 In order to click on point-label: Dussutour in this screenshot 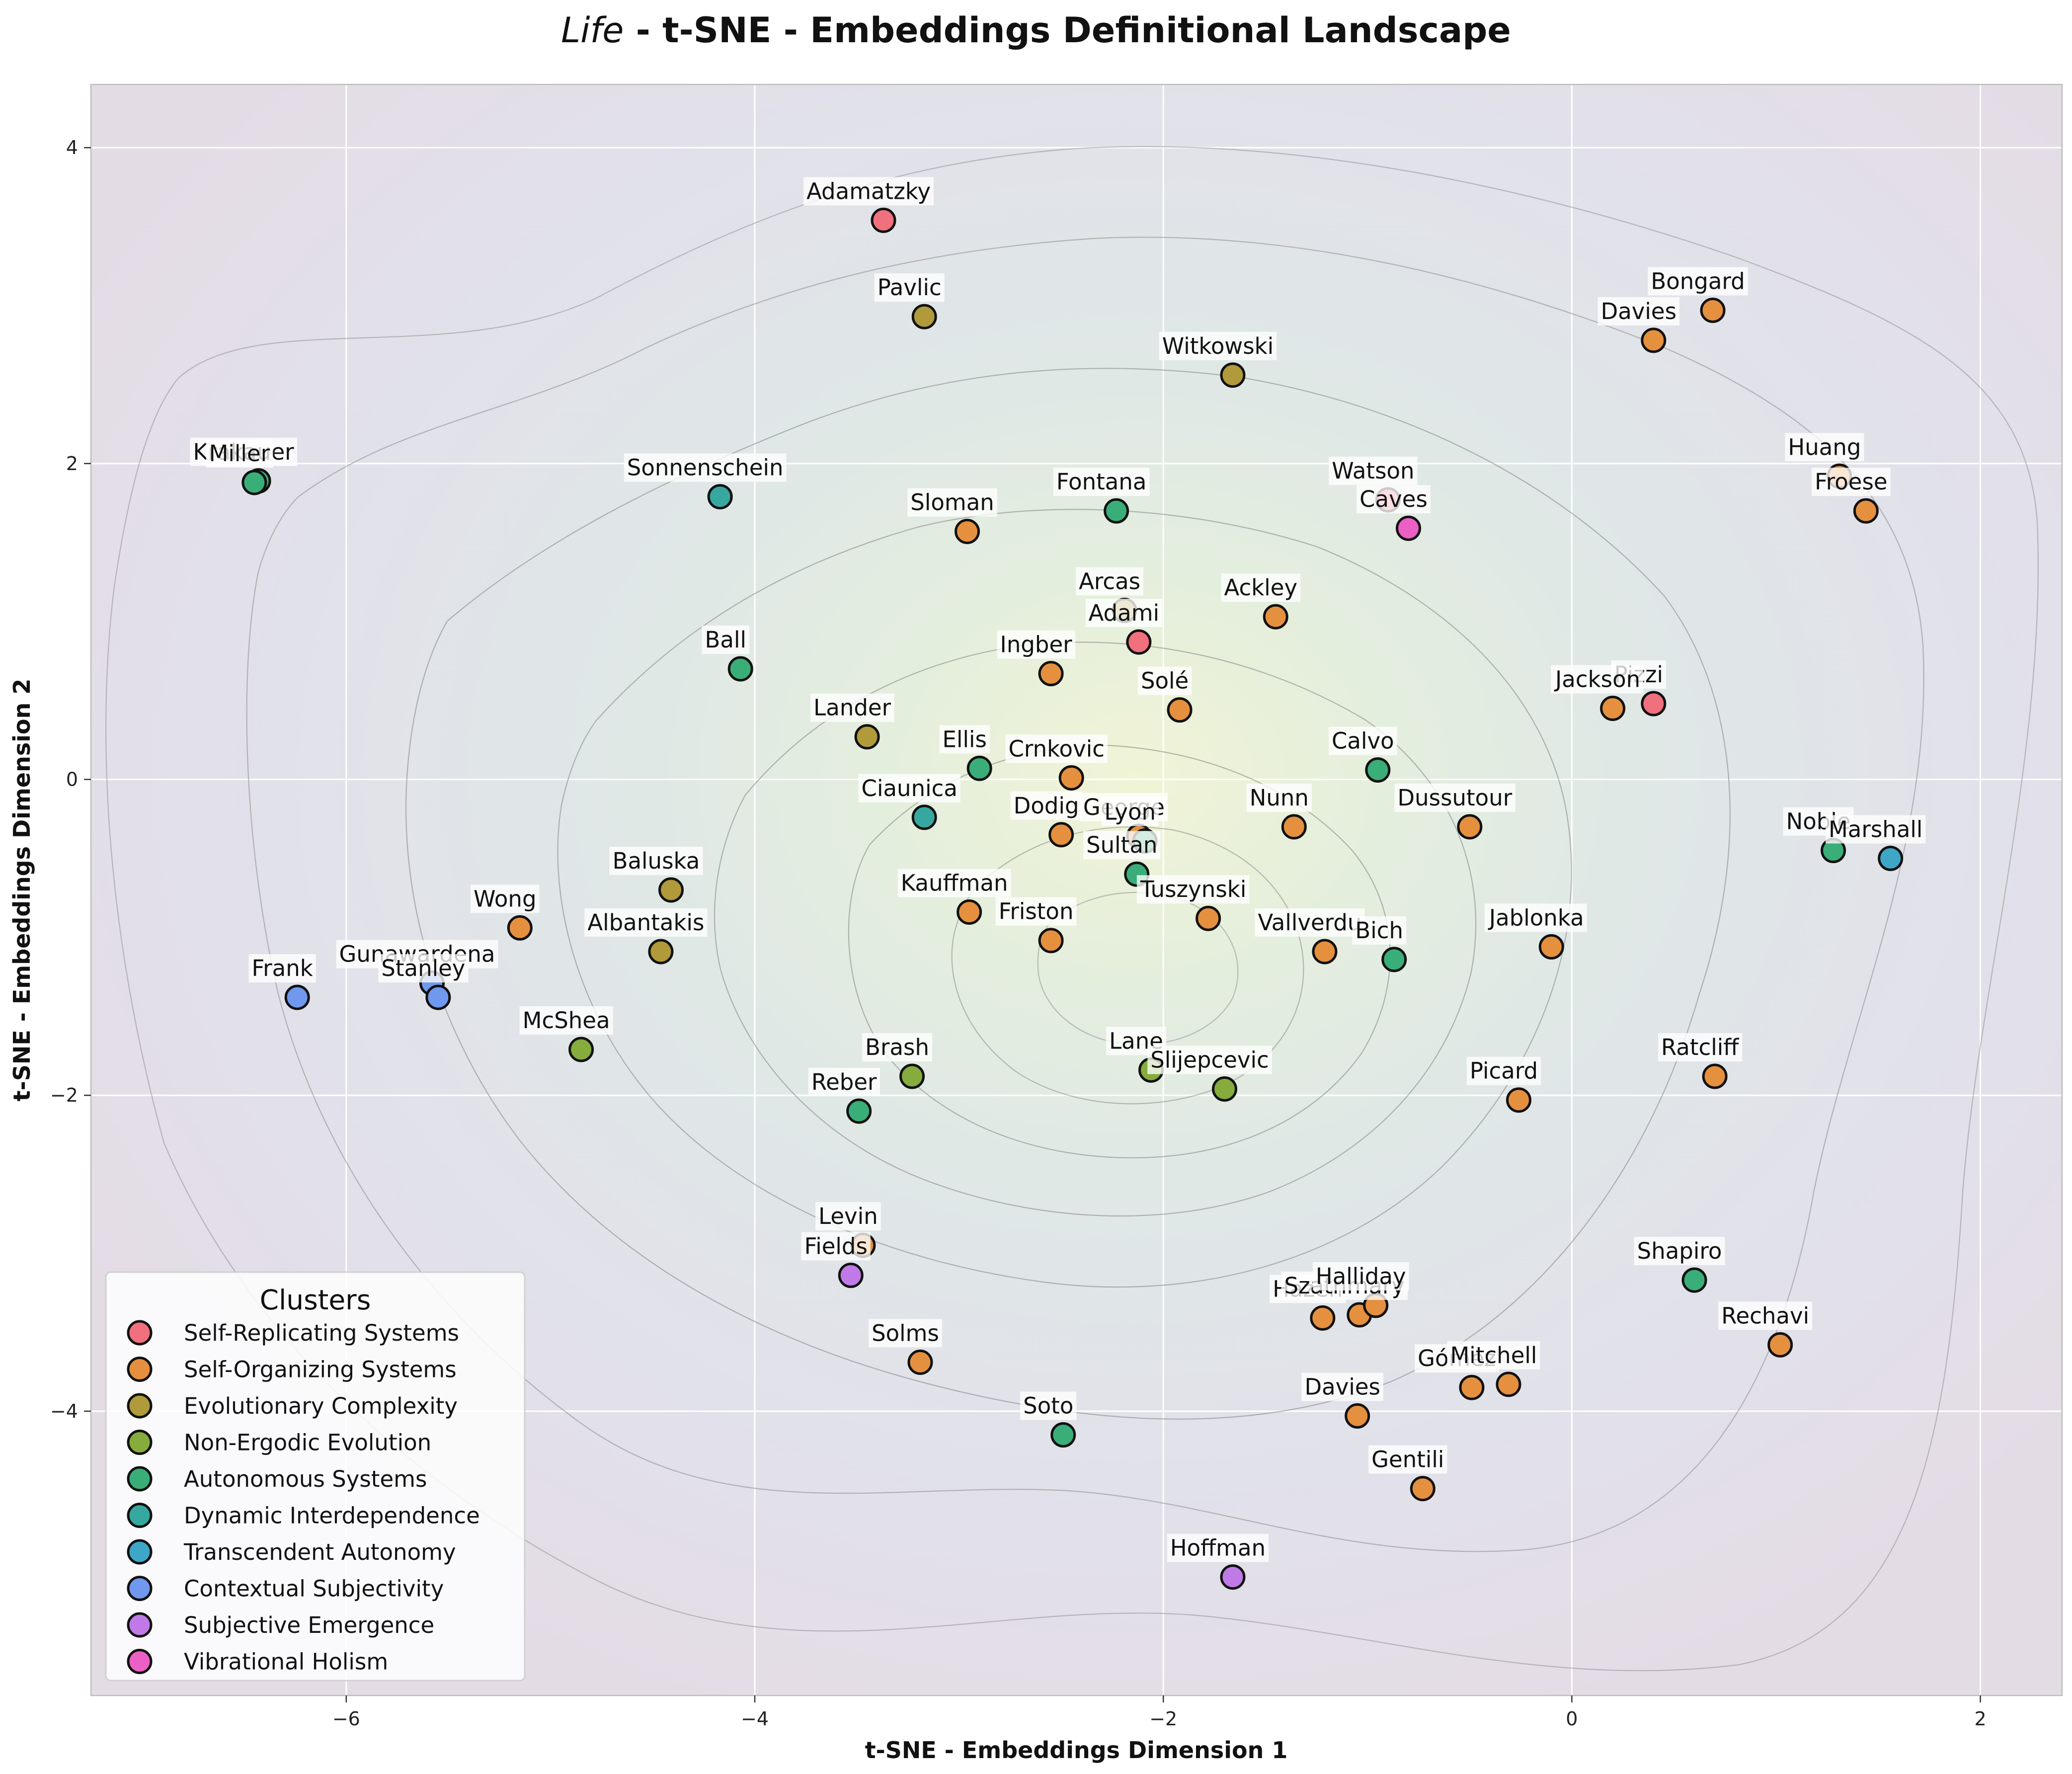, I will do `click(1454, 798)`.